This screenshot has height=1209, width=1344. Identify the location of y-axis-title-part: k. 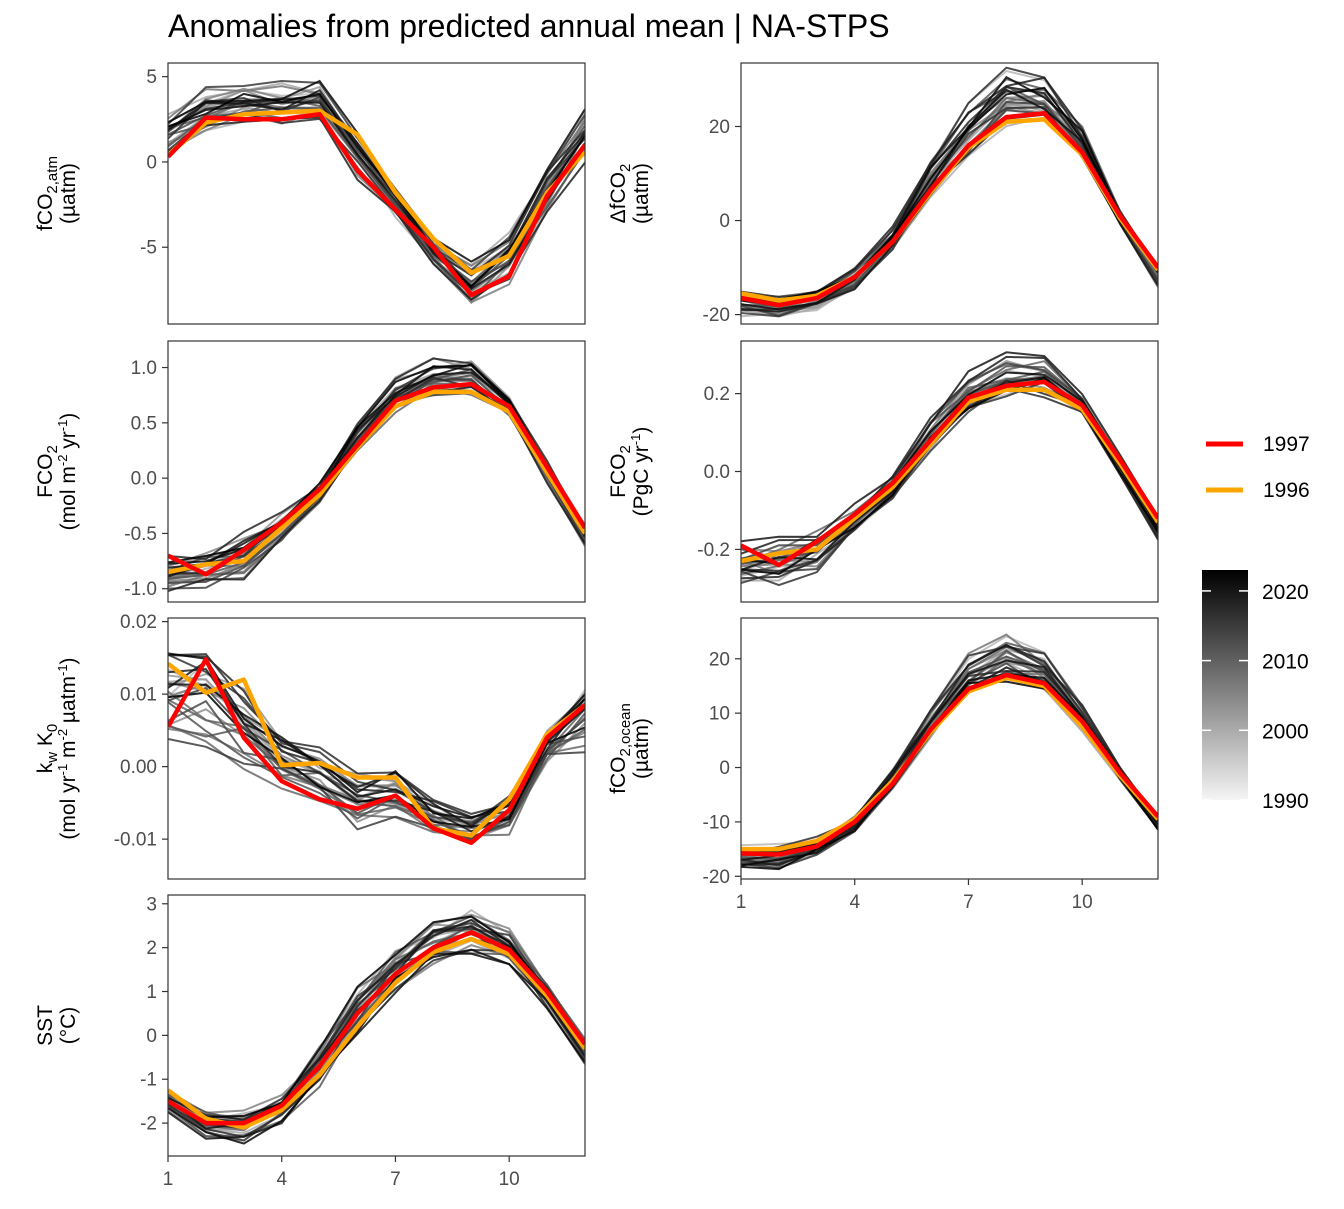
(45, 767).